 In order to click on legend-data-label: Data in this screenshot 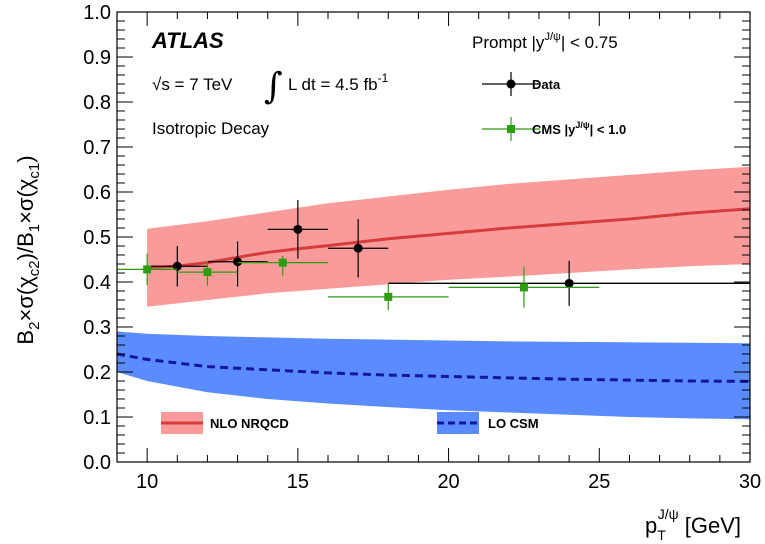, I will do `click(546, 84)`.